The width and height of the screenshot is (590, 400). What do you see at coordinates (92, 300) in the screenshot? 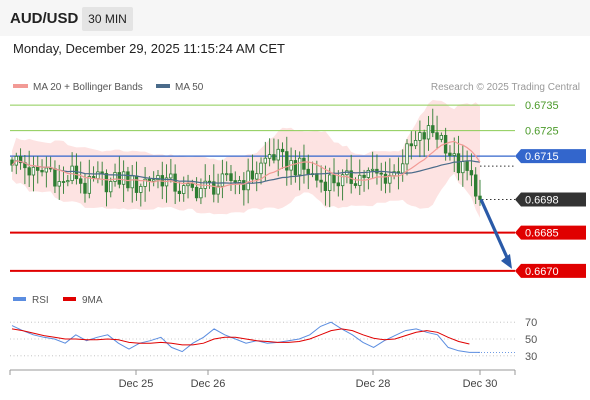
I see `rsi-ma-legend-label: 9MA` at bounding box center [92, 300].